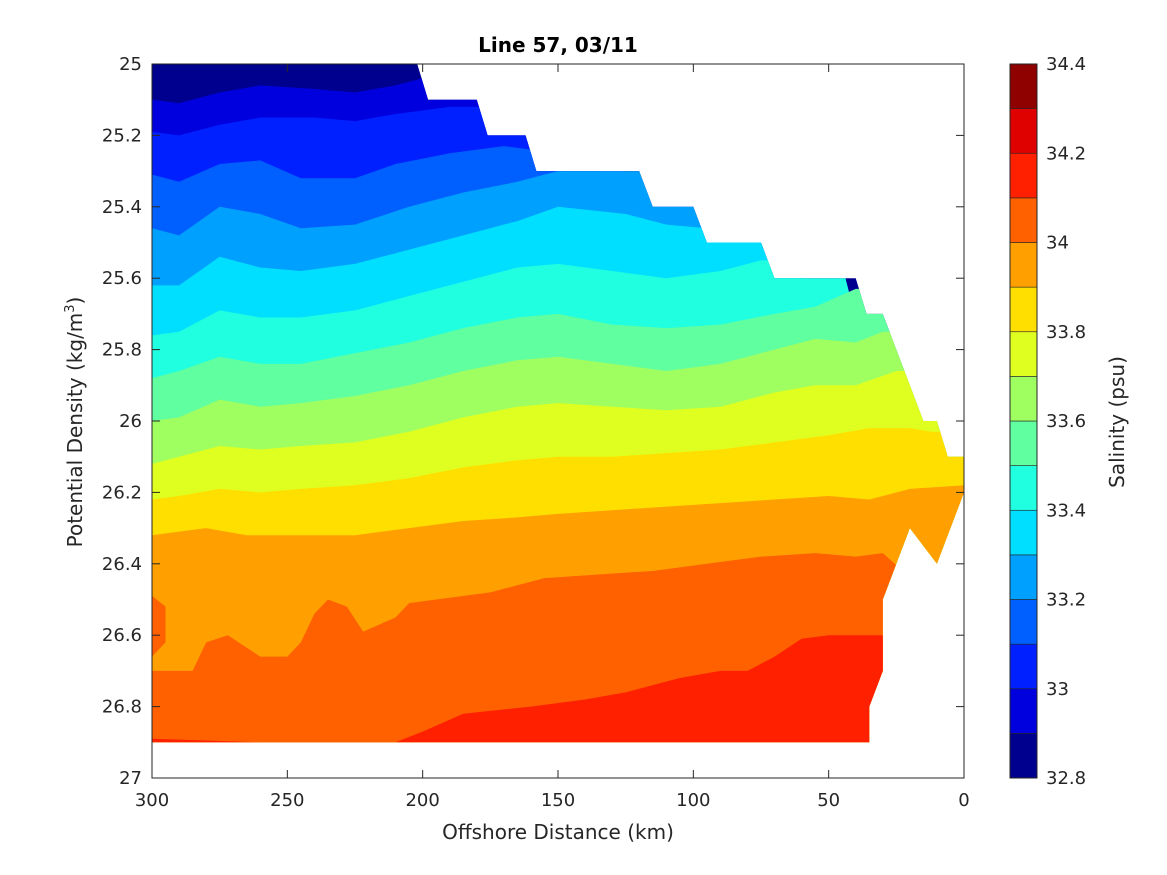 This screenshot has width=1167, height=875. What do you see at coordinates (130, 421) in the screenshot?
I see `y-tick-label: 26` at bounding box center [130, 421].